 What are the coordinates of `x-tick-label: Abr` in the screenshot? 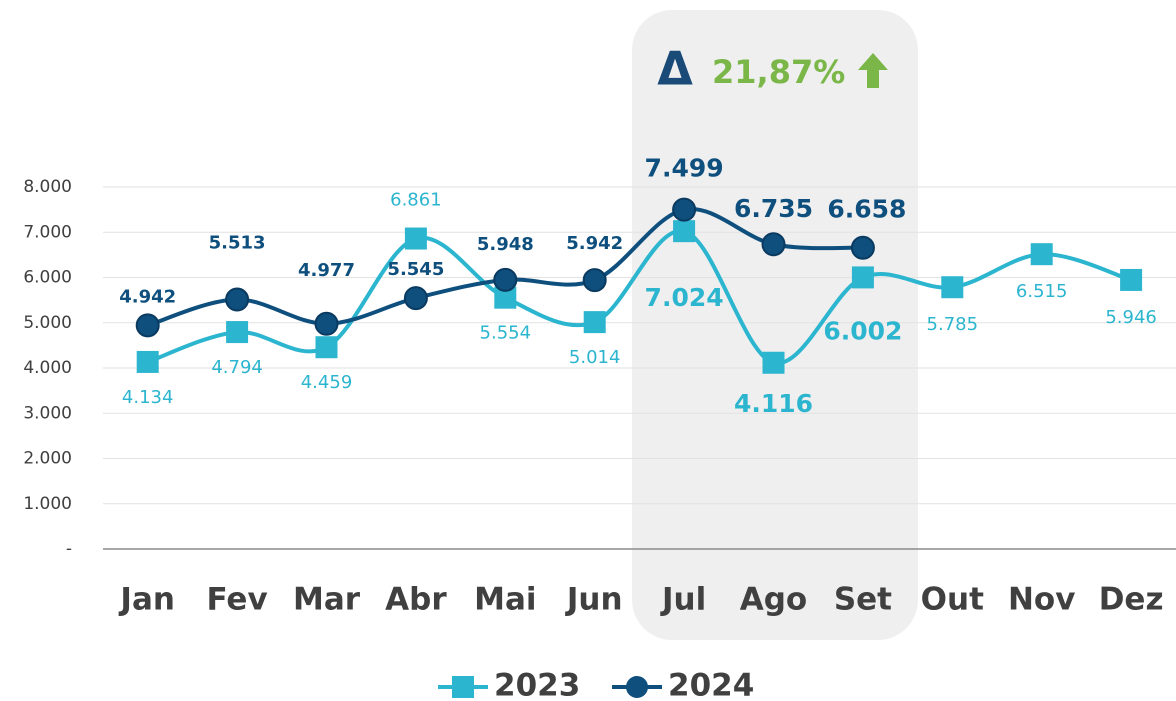 It's located at (416, 600).